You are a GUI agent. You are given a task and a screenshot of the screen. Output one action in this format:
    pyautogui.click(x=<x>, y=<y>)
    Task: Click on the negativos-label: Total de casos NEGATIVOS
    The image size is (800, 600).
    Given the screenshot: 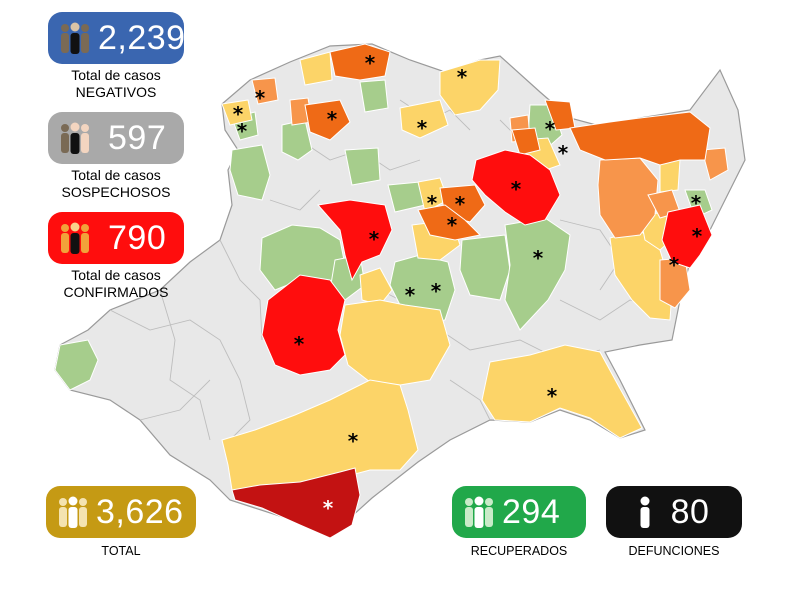 What is the action you would take?
    pyautogui.click(x=116, y=84)
    